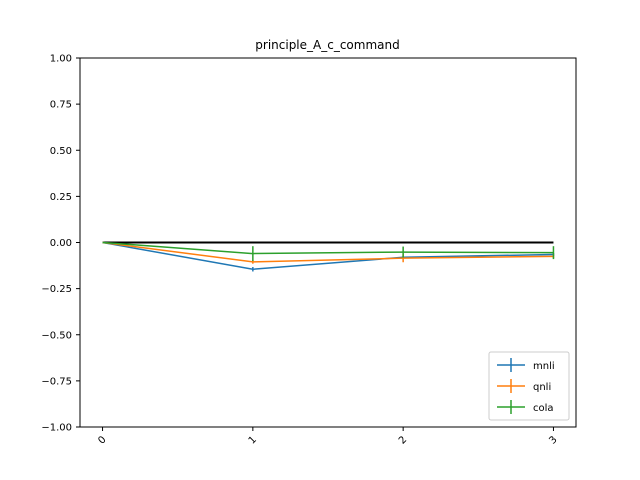  Describe the element at coordinates (56, 335) in the screenshot. I see `y-tick-label: −0.50` at that location.